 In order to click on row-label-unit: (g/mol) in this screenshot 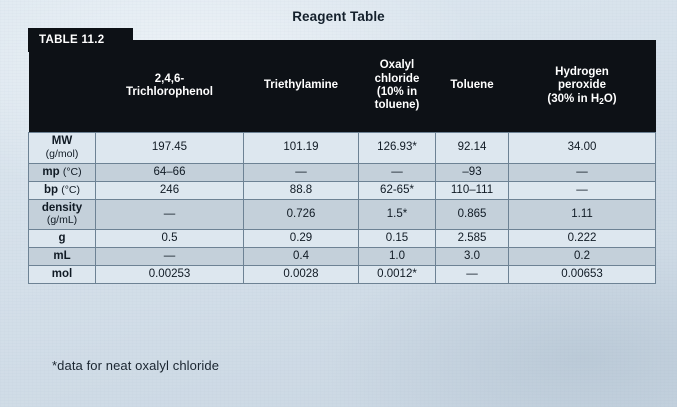, I will do `click(62, 153)`.